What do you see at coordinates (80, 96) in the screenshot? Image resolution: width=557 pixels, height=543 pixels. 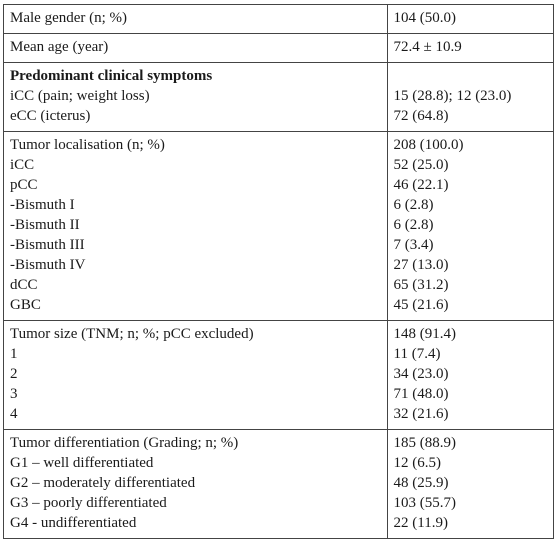 I see `row-label: iCC (pain; weight loss)` at bounding box center [80, 96].